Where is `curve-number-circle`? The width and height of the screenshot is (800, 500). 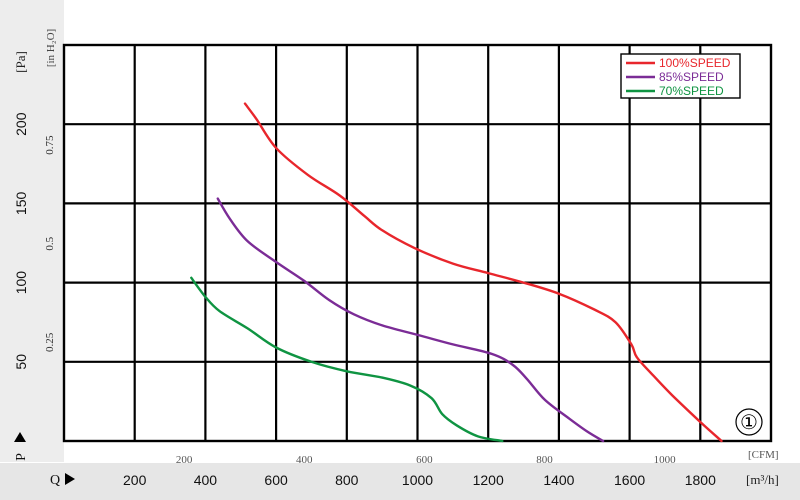
curve-number-circle is located at coordinates (749, 422).